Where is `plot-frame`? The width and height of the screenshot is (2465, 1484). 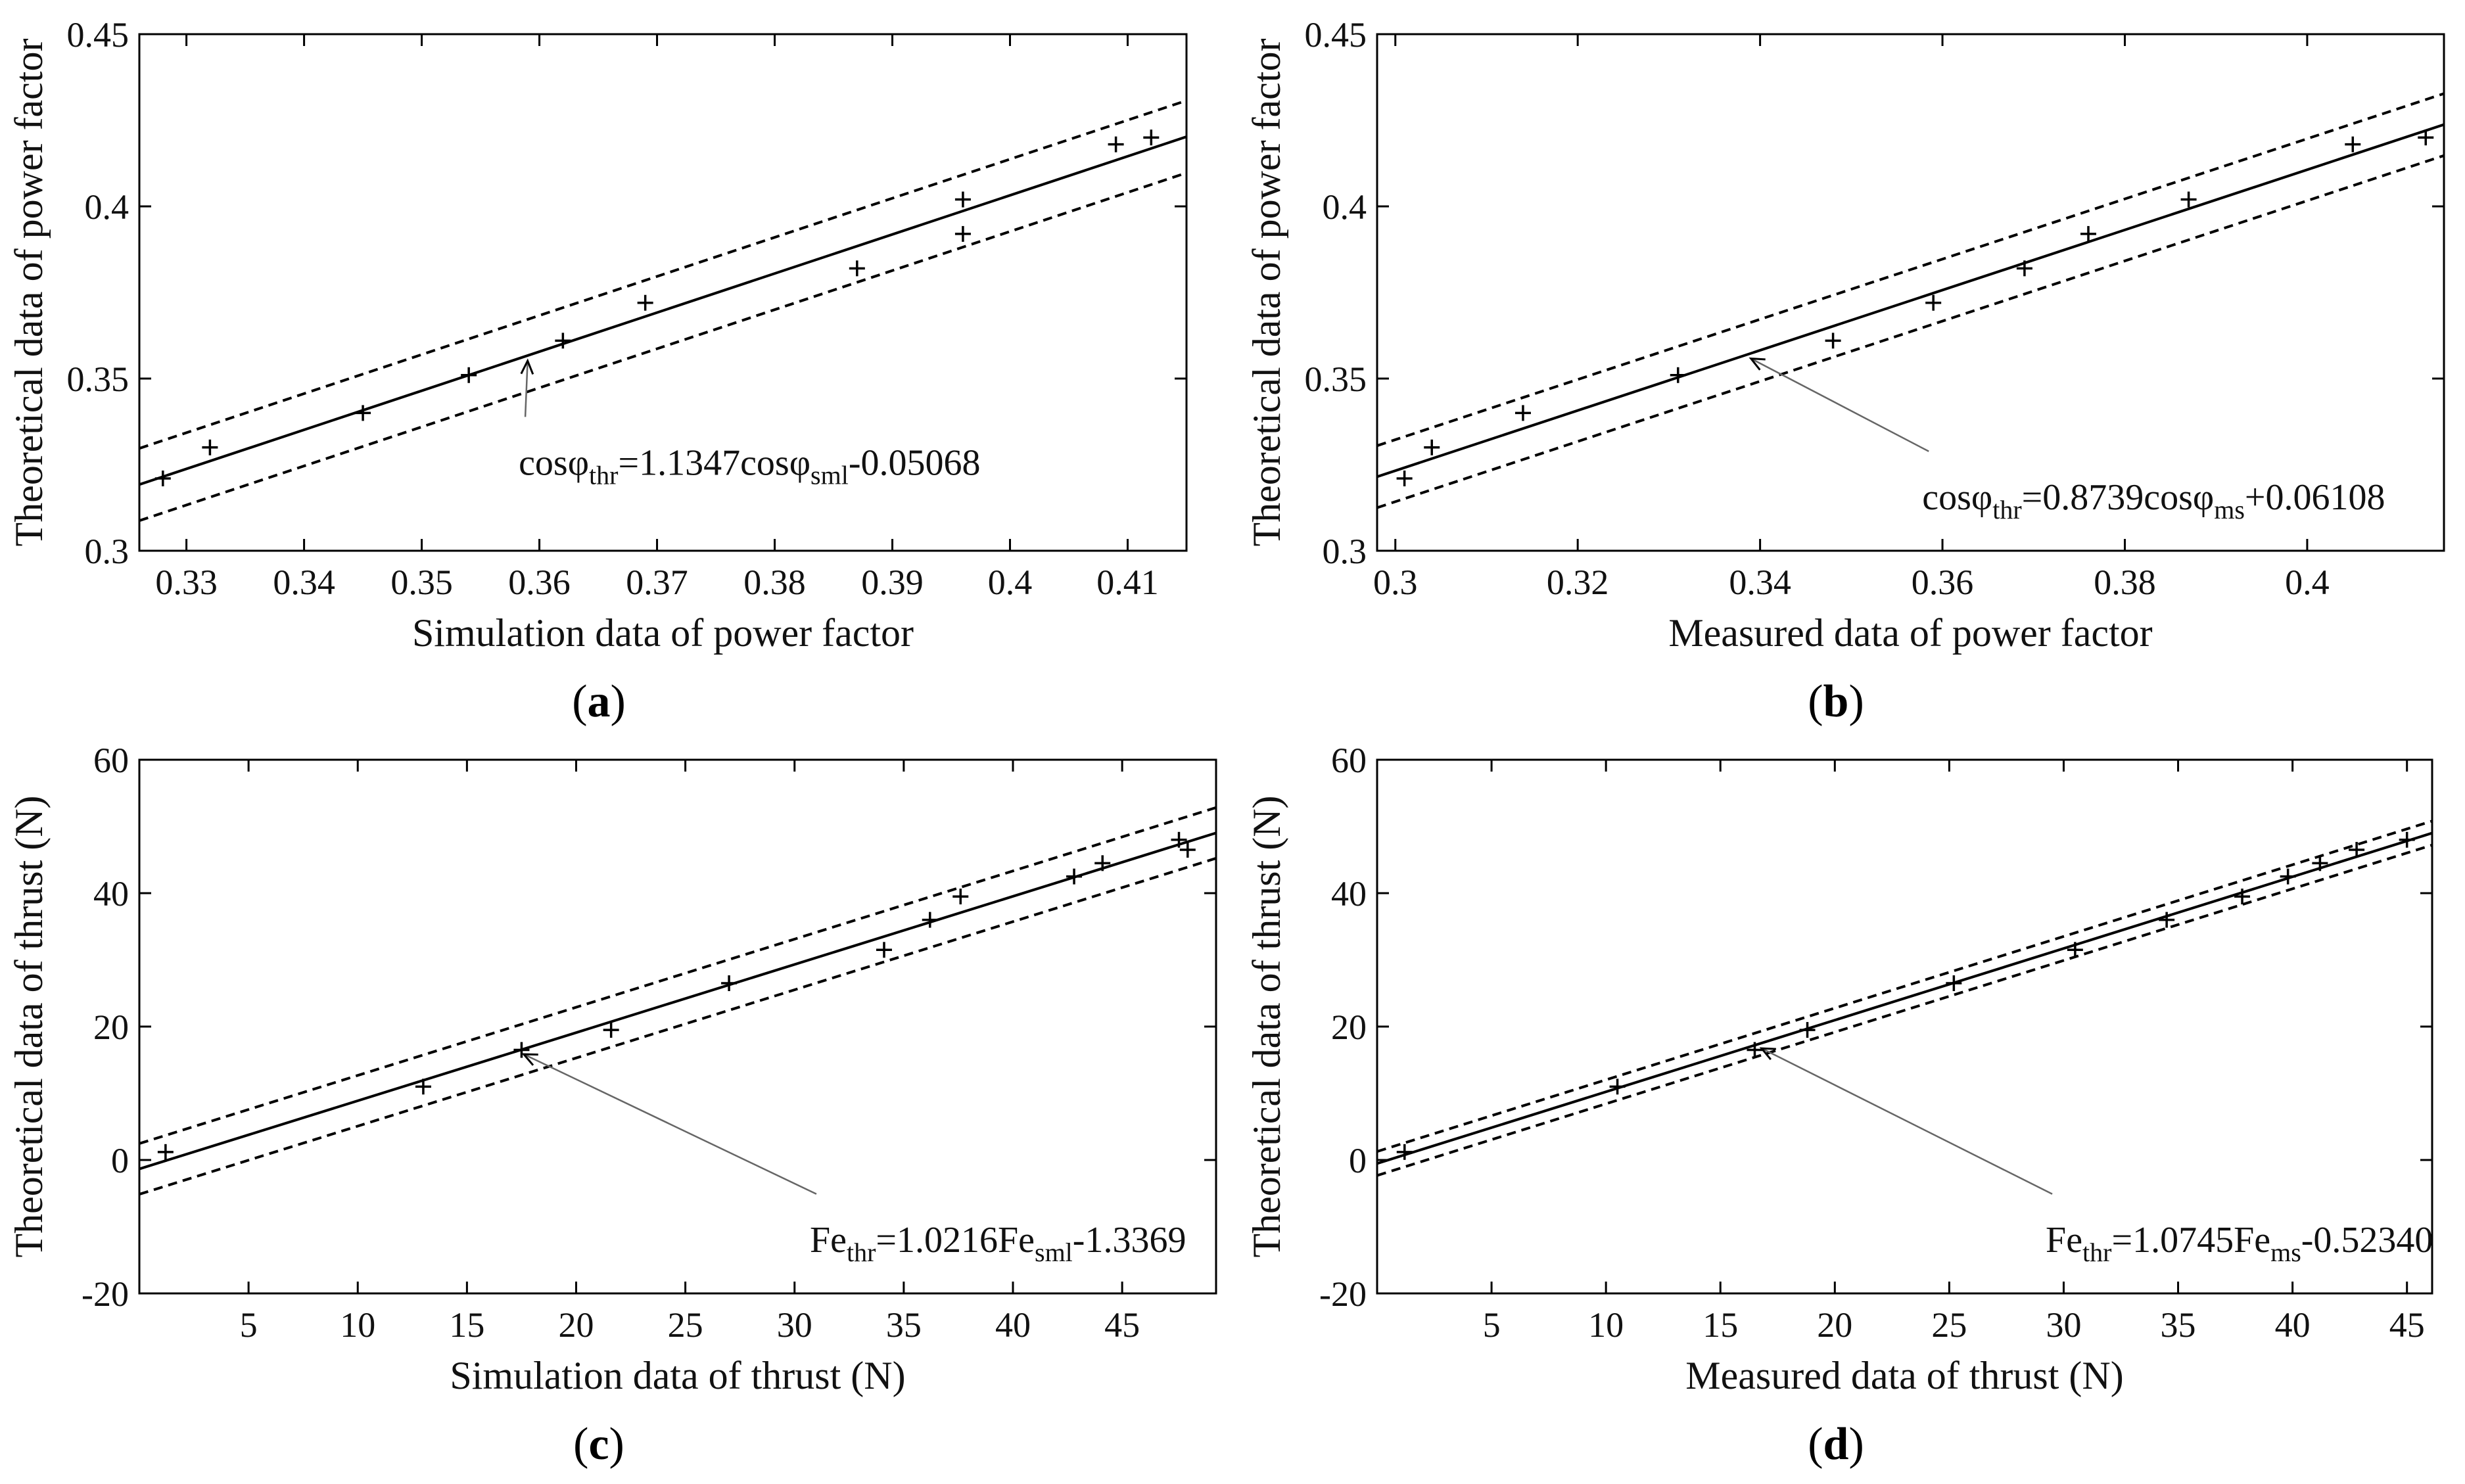 plot-frame is located at coordinates (663, 292).